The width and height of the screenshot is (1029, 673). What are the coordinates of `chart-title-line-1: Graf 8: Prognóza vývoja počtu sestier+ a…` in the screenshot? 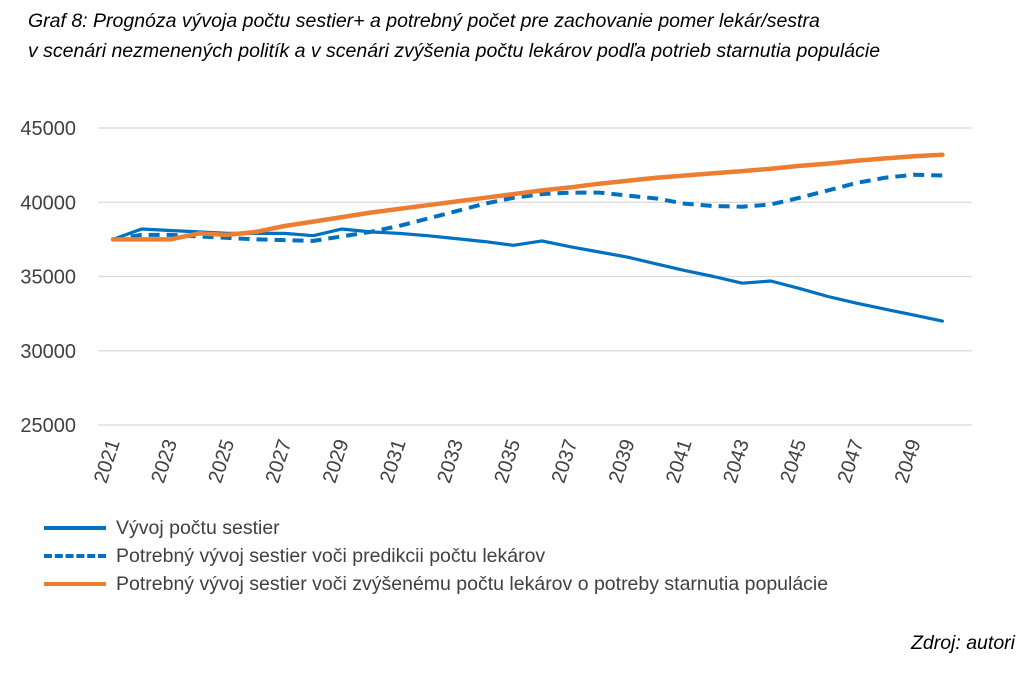 It's located at (424, 21).